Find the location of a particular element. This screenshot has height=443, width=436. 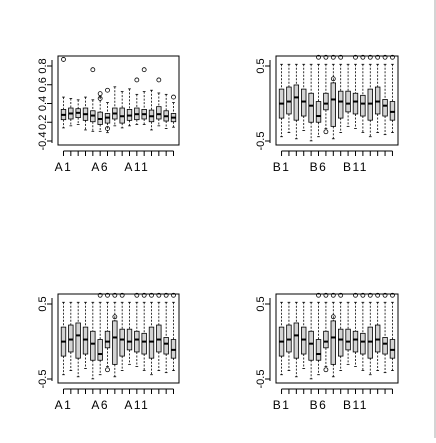

box-B8 is located at coordinates (333, 97).